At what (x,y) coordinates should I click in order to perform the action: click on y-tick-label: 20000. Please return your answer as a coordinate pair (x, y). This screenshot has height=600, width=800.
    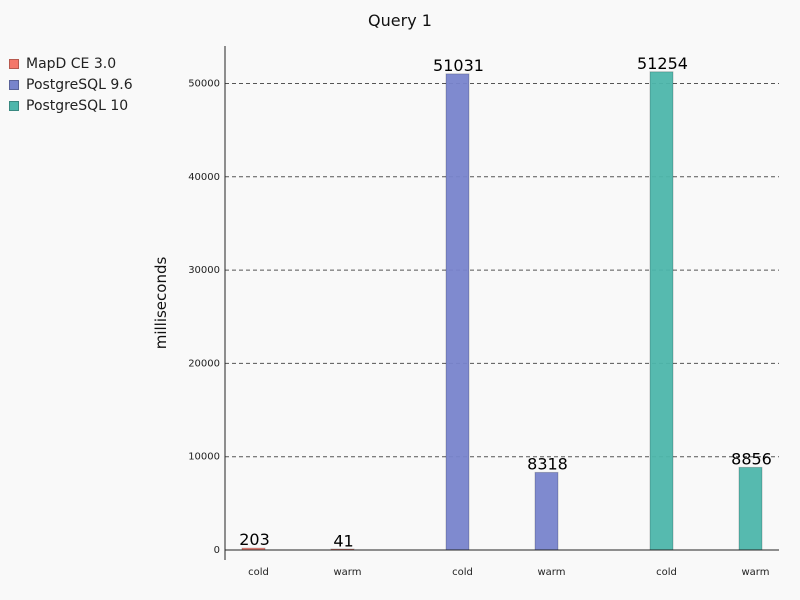
    Looking at the image, I should click on (204, 363).